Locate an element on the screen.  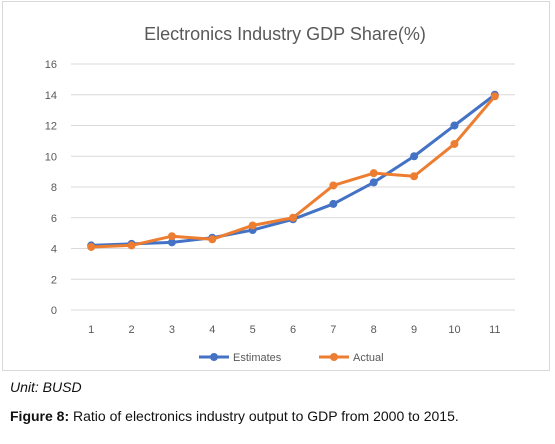
x-tick-label: 6 is located at coordinates (293, 330).